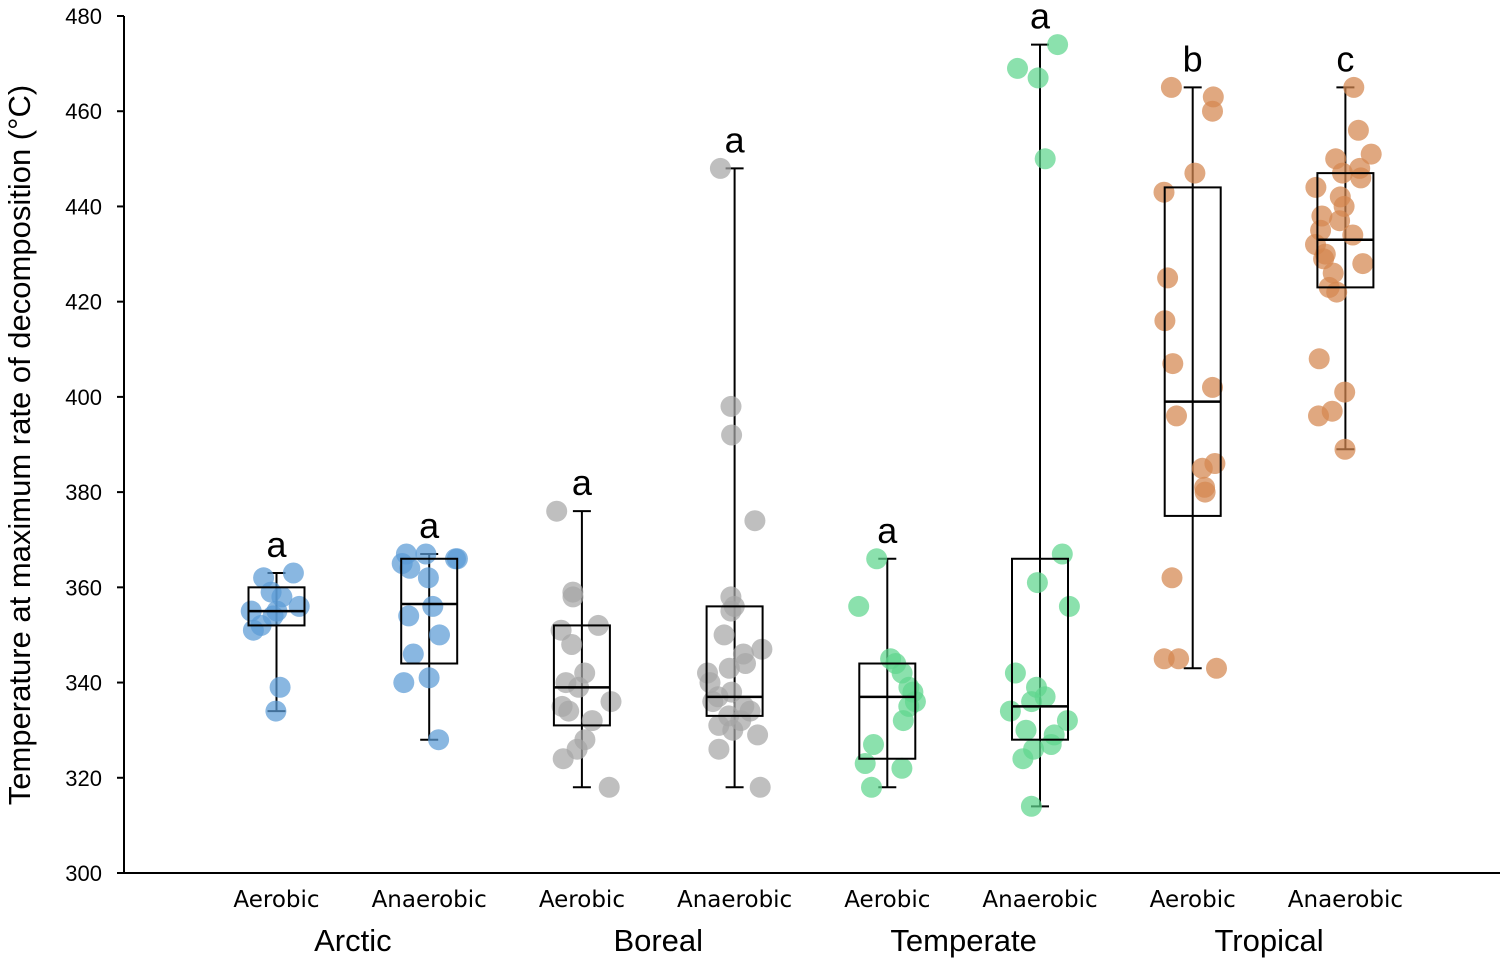 The height and width of the screenshot is (961, 1500). Describe the element at coordinates (83, 397) in the screenshot. I see `y-tick-label: 400` at that location.